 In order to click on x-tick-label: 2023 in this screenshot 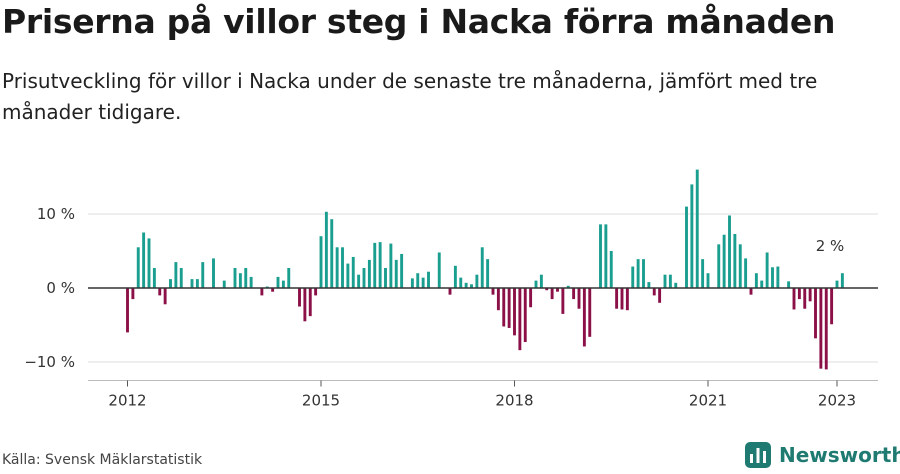, I will do `click(837, 401)`.